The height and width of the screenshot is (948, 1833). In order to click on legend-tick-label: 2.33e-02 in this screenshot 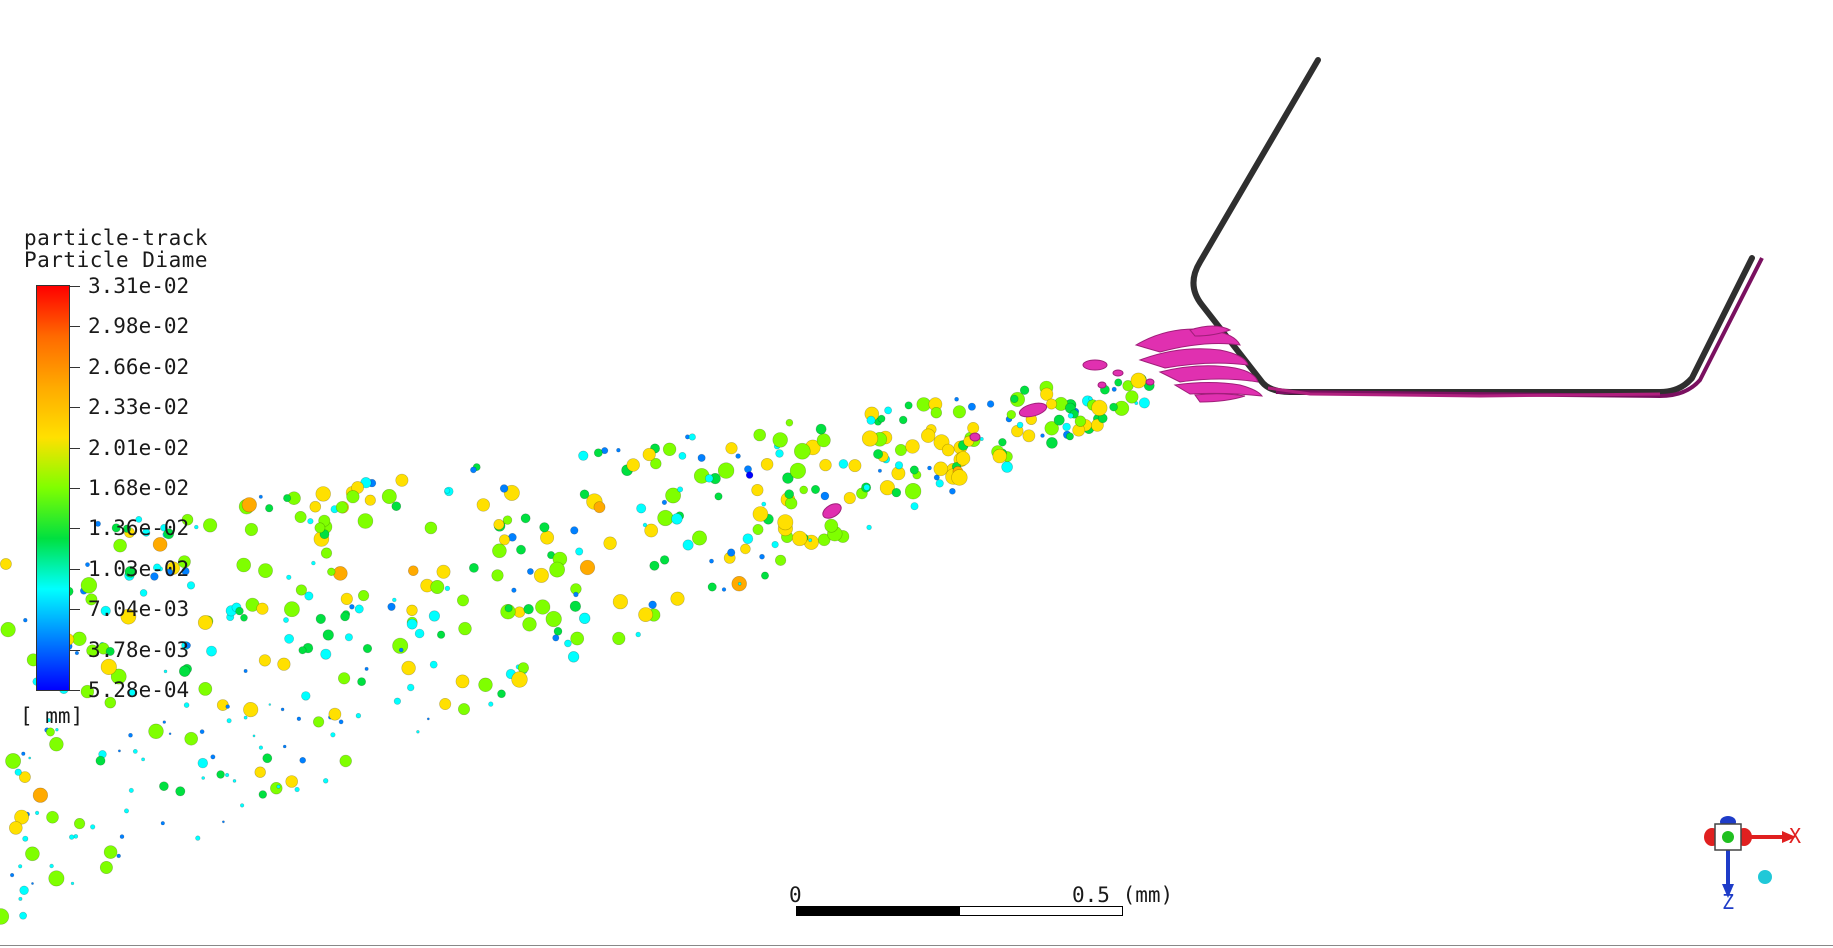, I will do `click(139, 407)`.